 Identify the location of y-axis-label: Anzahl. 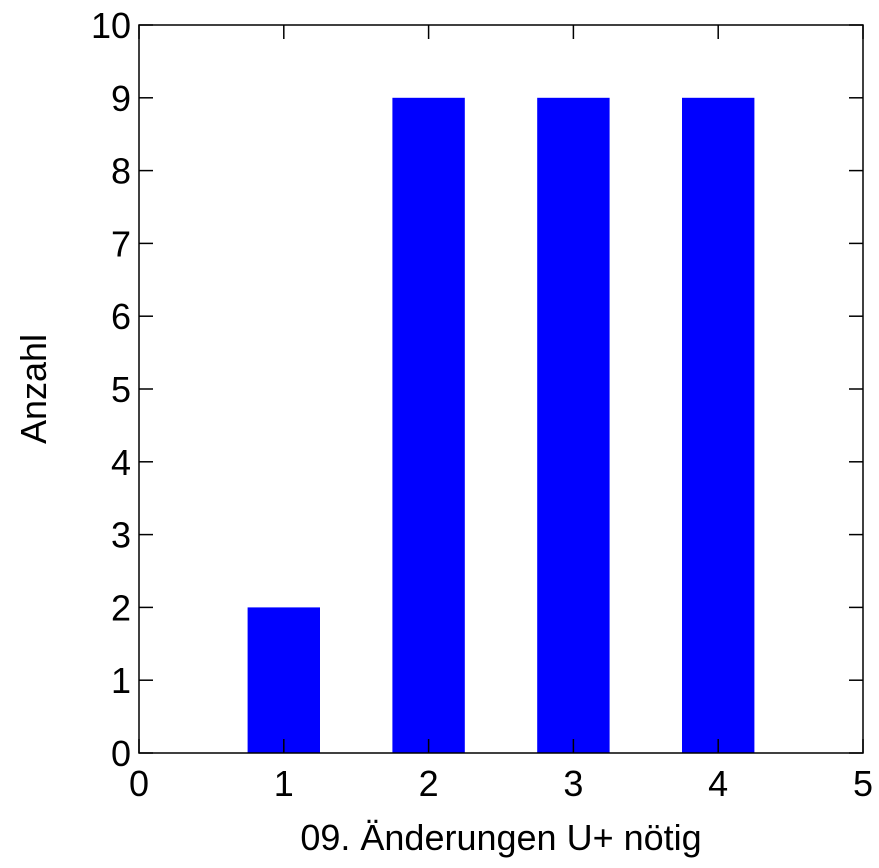
(33, 389).